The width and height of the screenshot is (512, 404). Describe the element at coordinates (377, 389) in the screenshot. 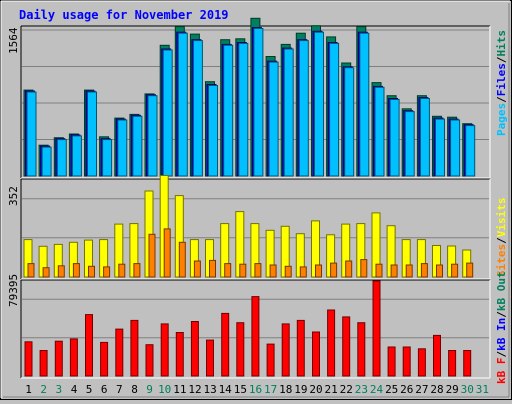

I see `x-tick-label-24: 24` at that location.